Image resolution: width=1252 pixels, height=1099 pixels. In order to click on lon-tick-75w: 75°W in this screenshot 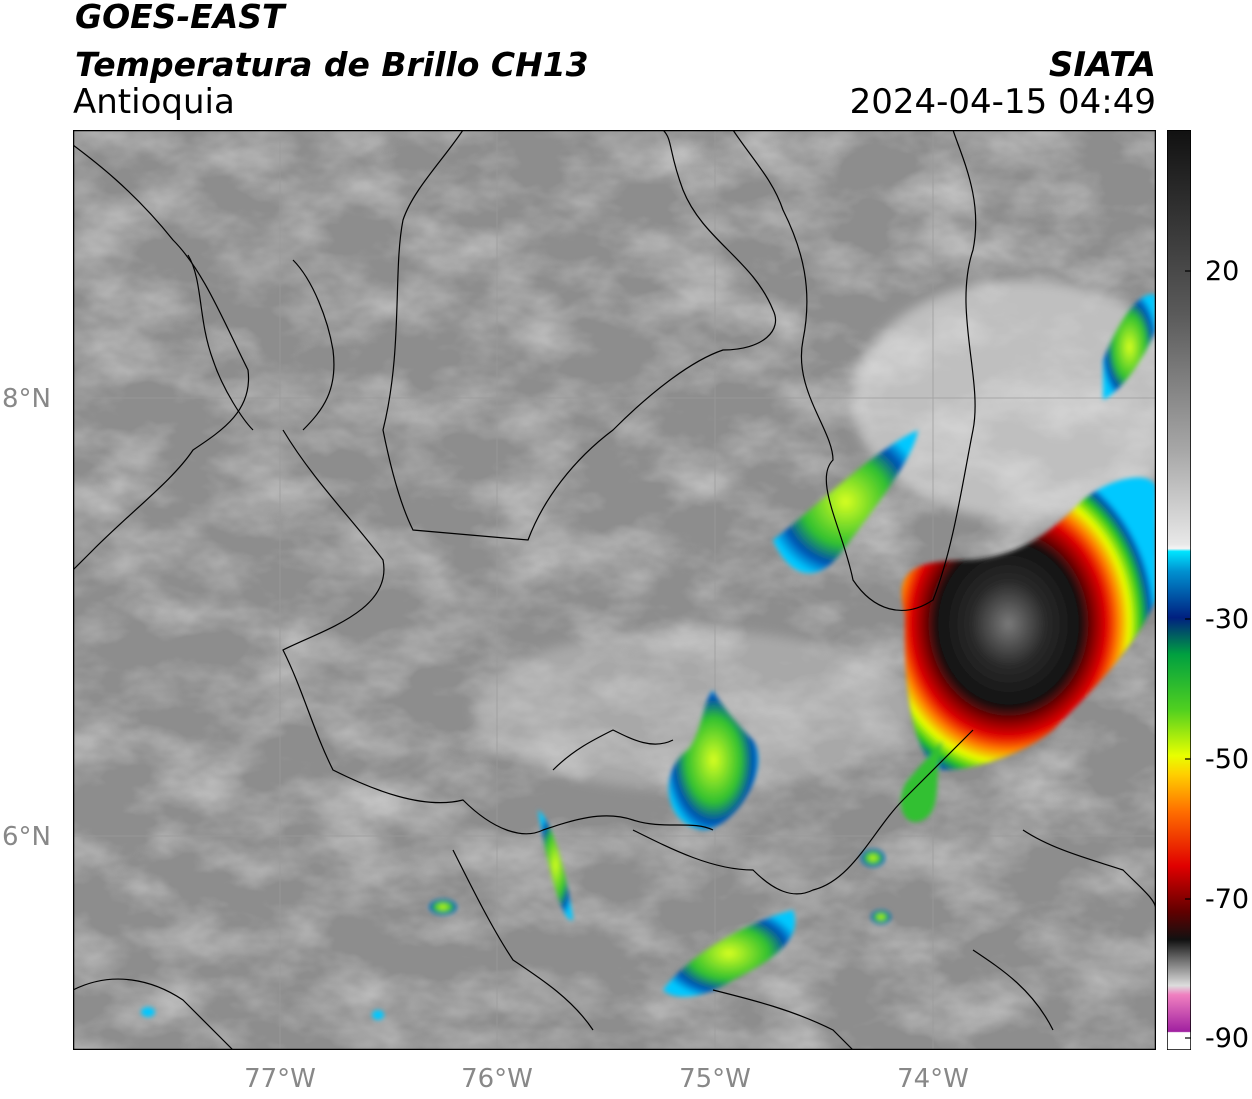, I will do `click(715, 1079)`.